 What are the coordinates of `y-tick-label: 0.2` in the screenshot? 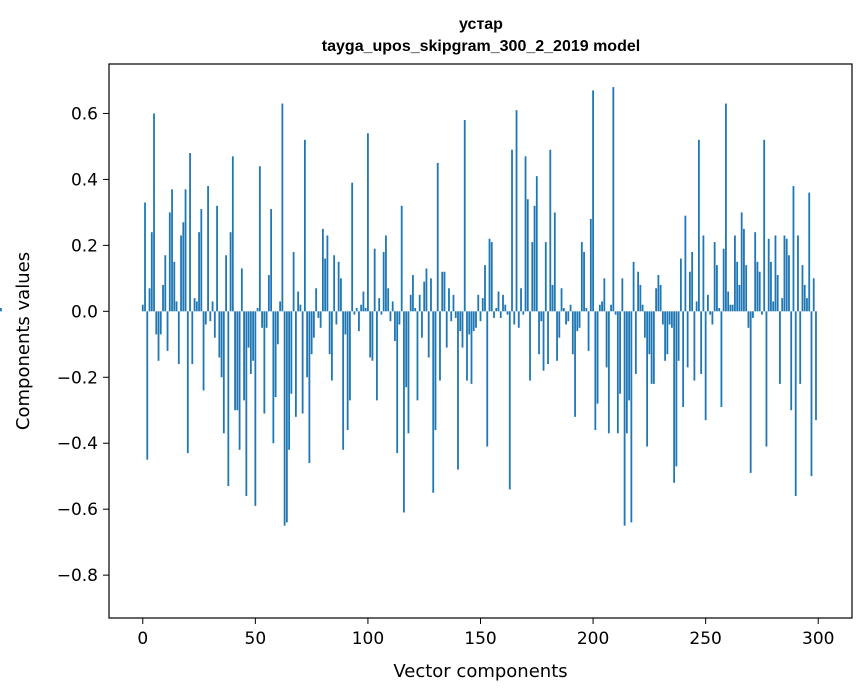 It's located at (84, 246).